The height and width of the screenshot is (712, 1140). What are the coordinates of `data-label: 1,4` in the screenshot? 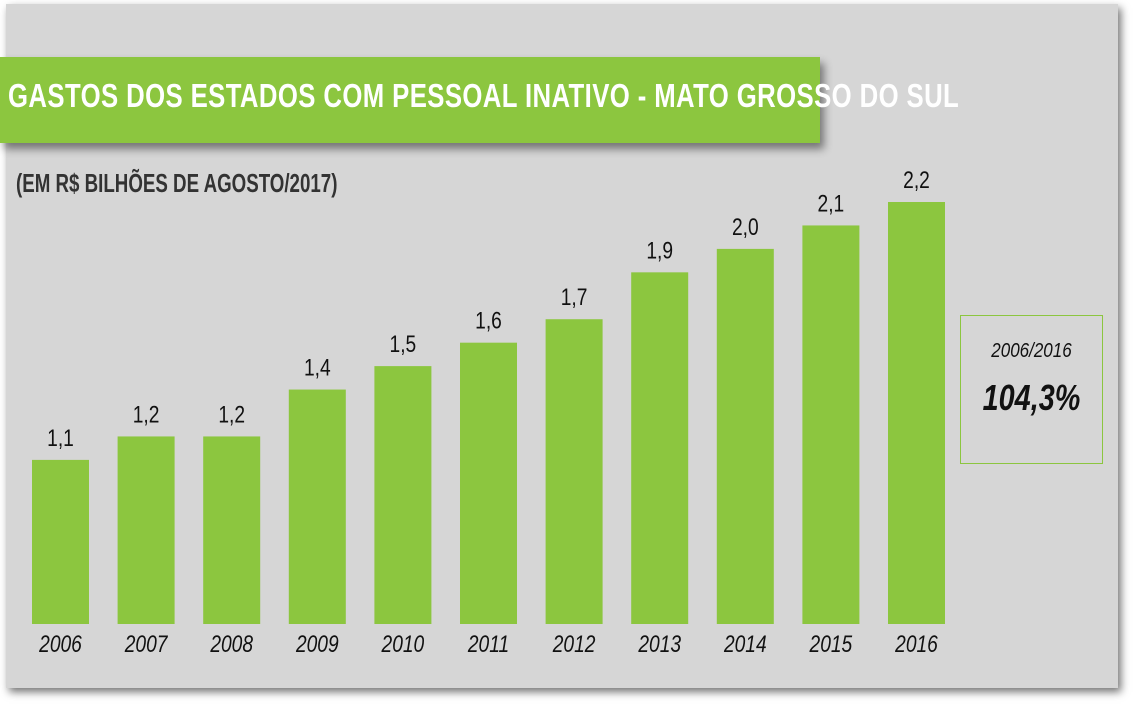 It's located at (317, 367).